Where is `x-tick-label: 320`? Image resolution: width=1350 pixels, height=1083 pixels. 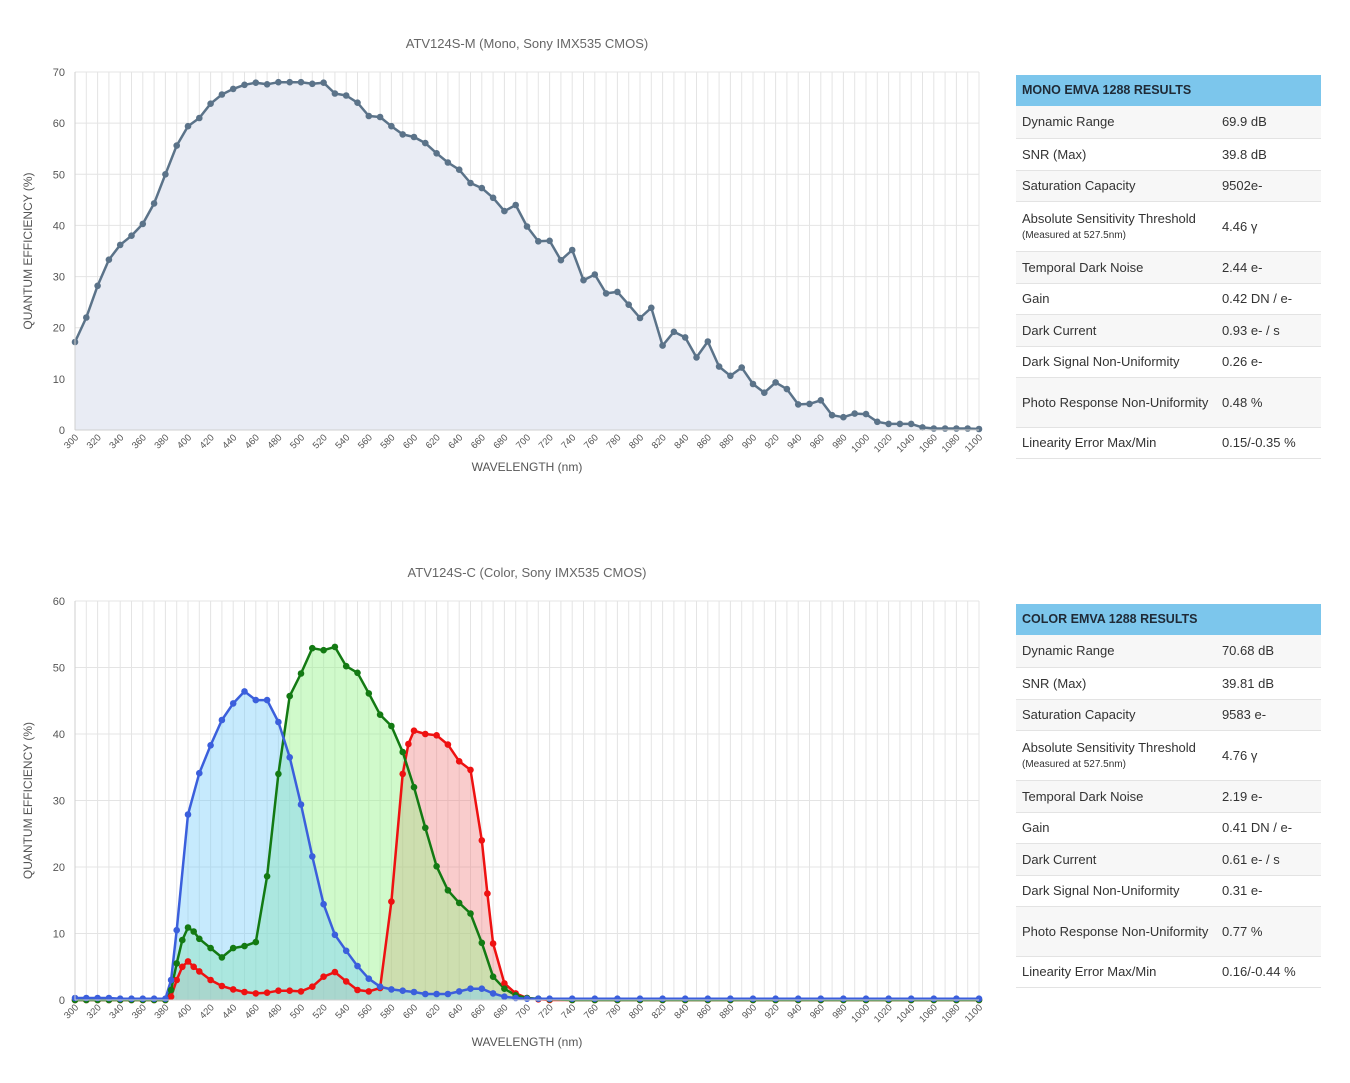 x-tick-label: 320 is located at coordinates (94, 1011).